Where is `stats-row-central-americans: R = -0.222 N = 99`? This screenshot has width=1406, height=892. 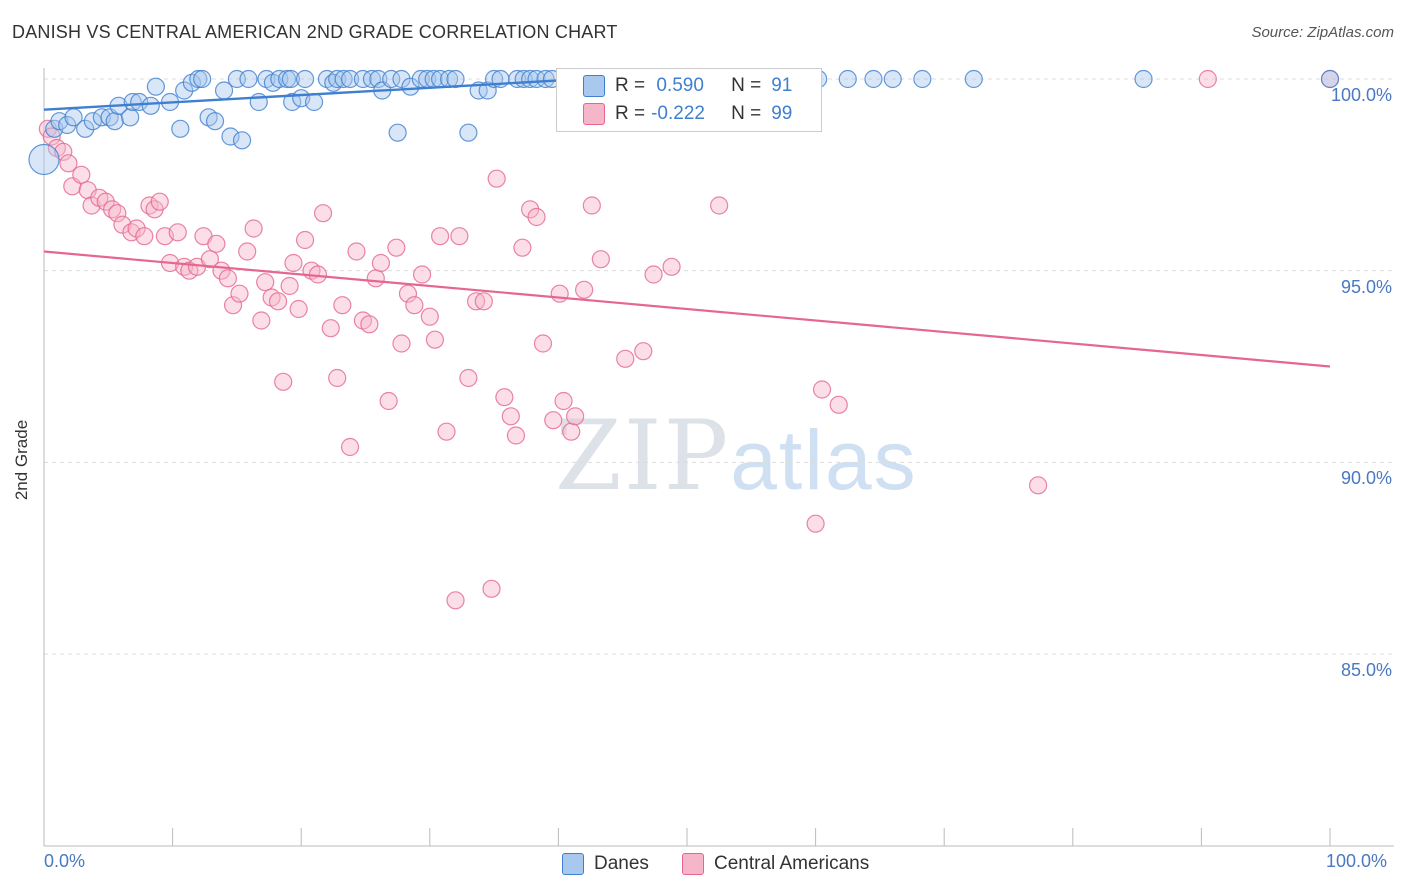
stats-row-central-americans: R = -0.222 N = 99 is located at coordinates (687, 114).